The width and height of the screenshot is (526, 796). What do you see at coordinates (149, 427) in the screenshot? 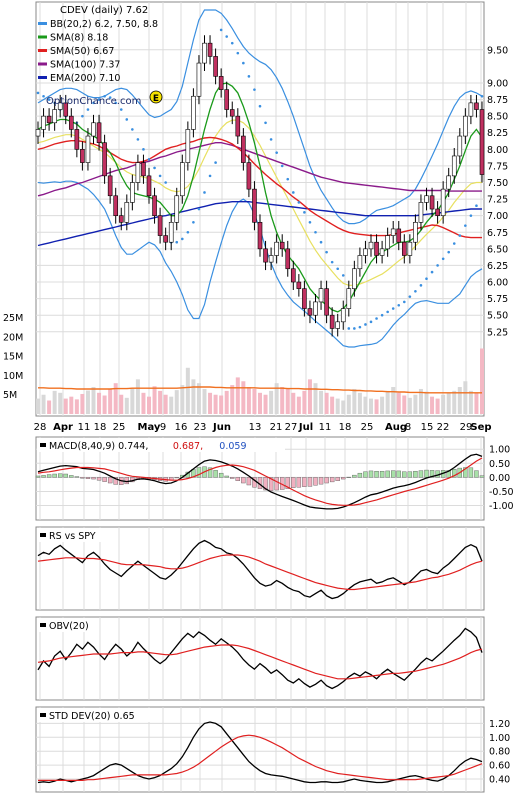
I see `x-tick-label: May` at bounding box center [149, 427].